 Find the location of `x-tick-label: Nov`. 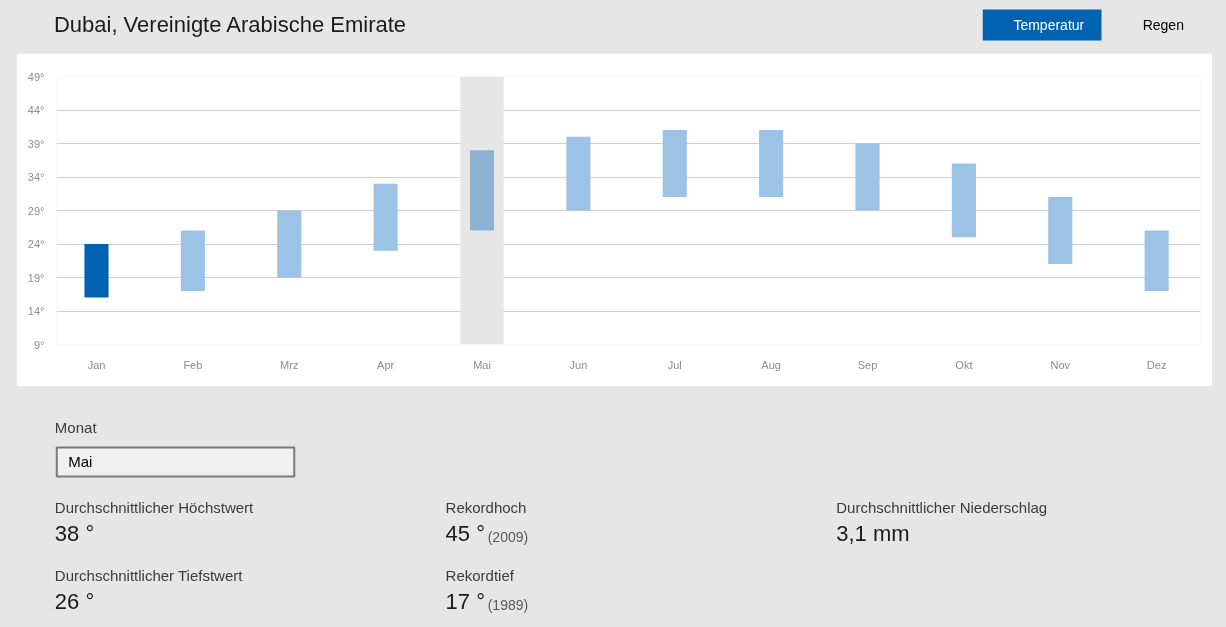

x-tick-label: Nov is located at coordinates (1060, 364).